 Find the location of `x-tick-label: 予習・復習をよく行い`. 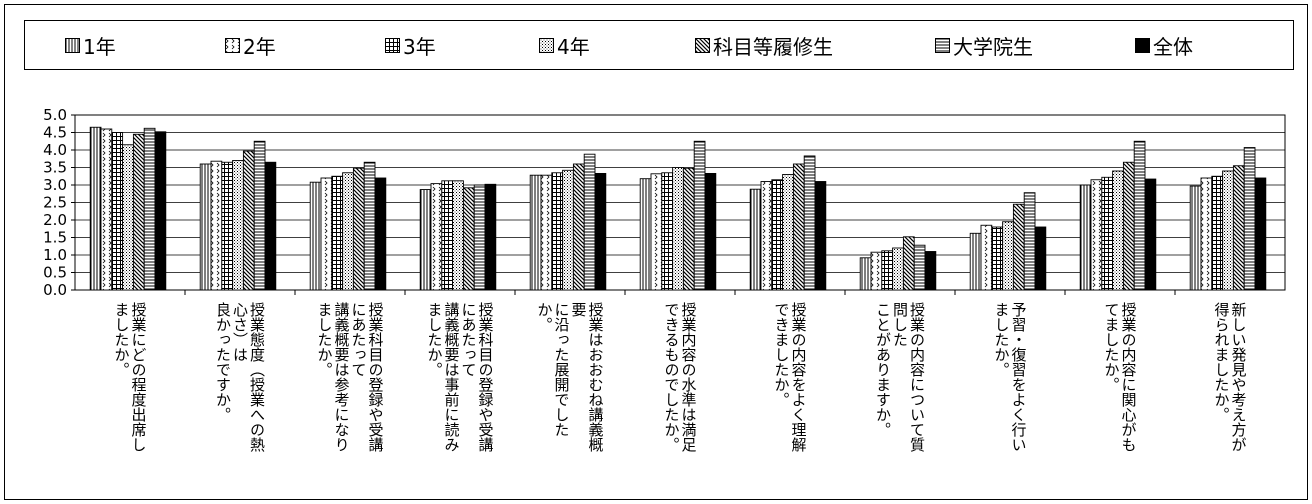

x-tick-label: 予習・復習をよく行い is located at coordinates (1019, 377).